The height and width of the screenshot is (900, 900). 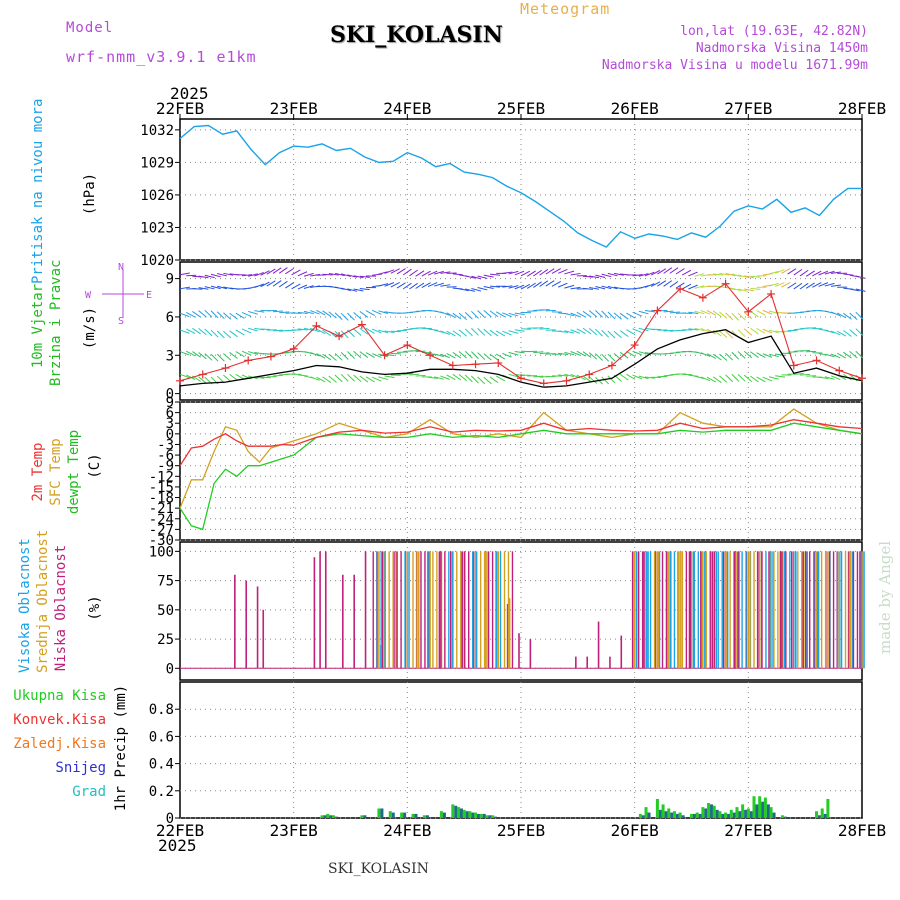 I want to click on y-tick-label: 75, so click(x=165, y=582).